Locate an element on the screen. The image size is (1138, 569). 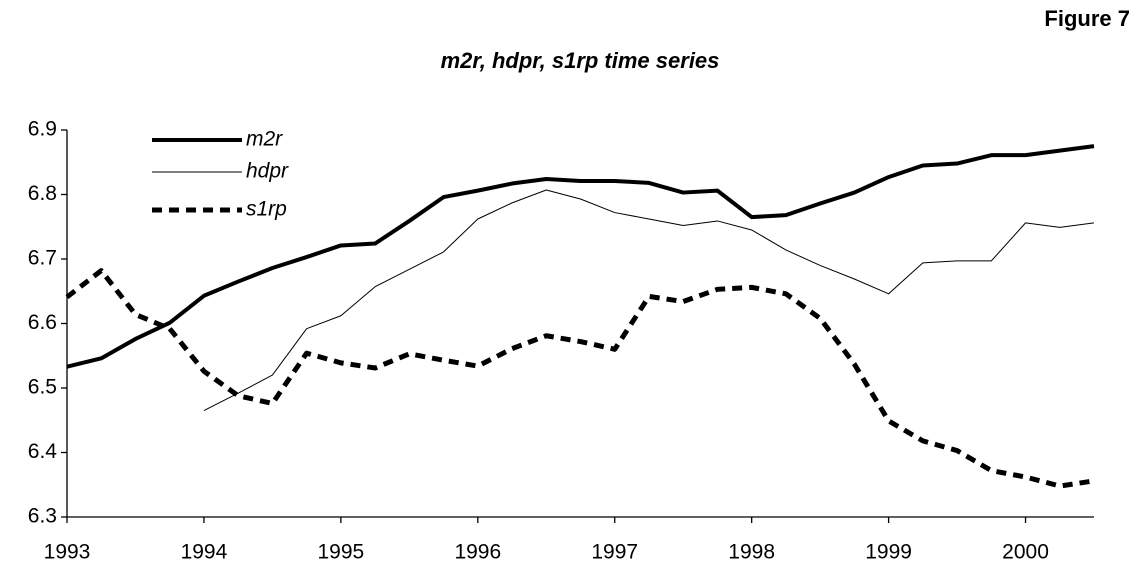
x-tick-label: 1993 is located at coordinates (67, 552).